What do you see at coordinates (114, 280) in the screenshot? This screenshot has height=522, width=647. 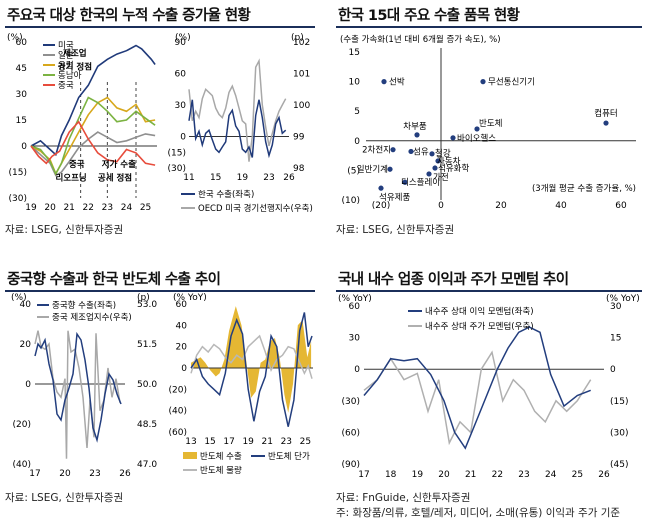 I see `panel-title: 중국향 수출과 한국 반도체 수출 추이` at bounding box center [114, 280].